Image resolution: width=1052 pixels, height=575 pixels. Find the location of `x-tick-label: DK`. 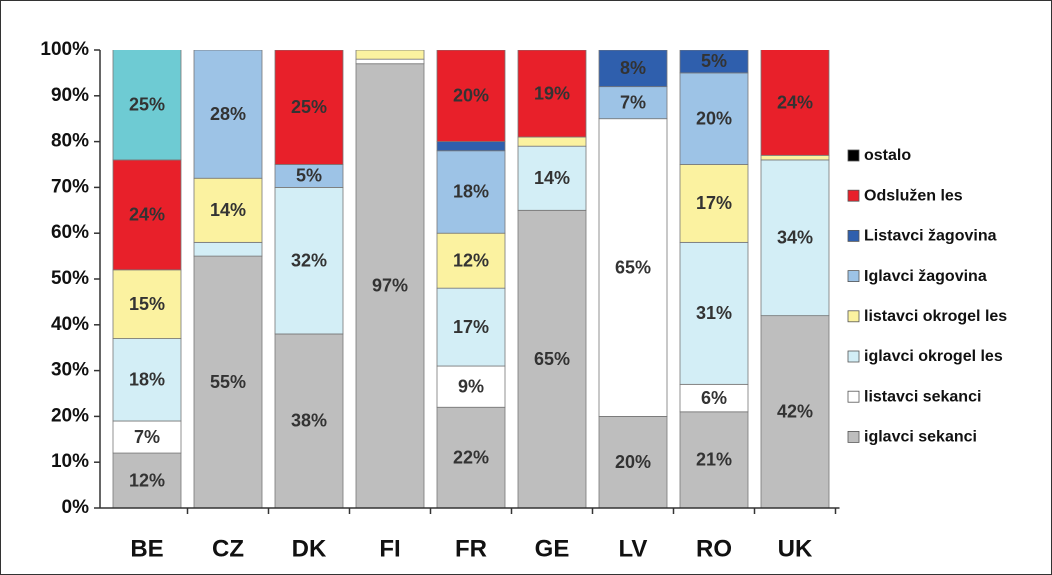

x-tick-label: DK is located at coordinates (309, 548).